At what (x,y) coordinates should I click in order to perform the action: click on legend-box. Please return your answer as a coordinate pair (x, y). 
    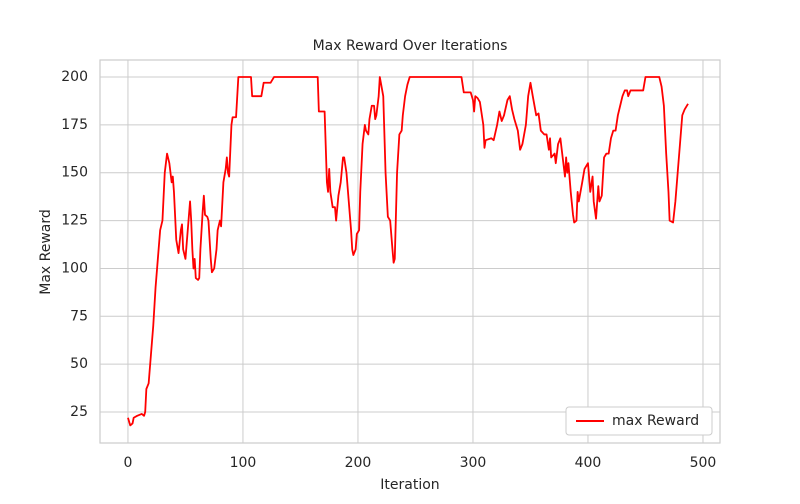
    Looking at the image, I should click on (639, 421).